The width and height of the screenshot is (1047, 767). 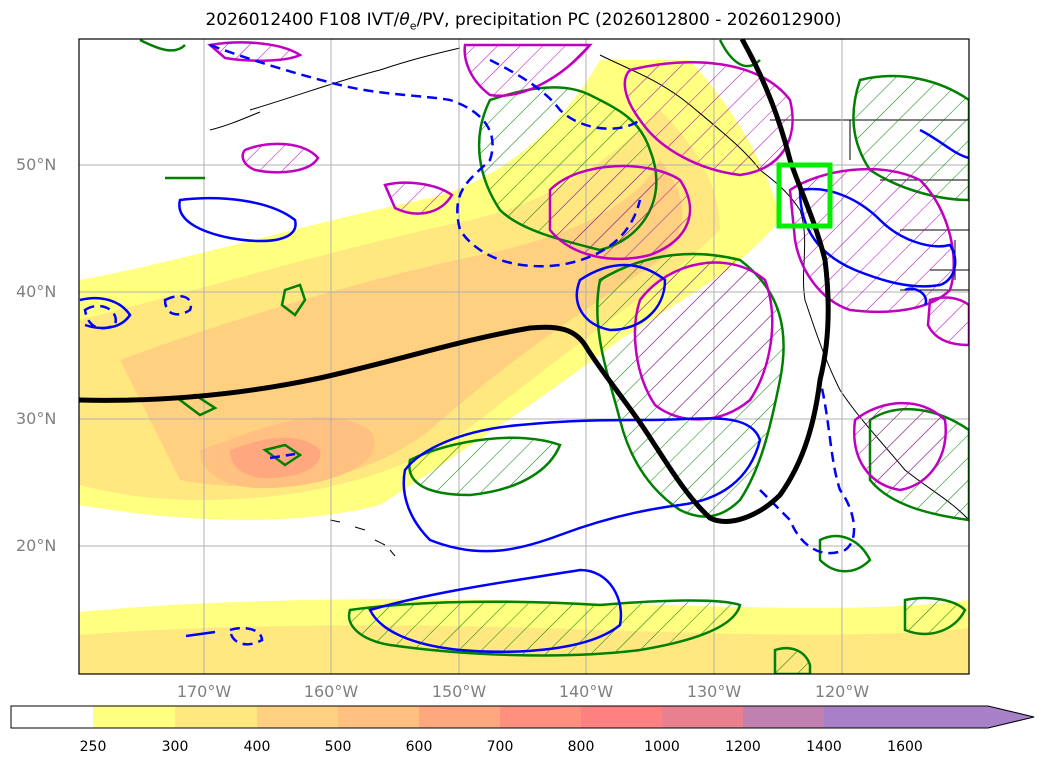 What do you see at coordinates (662, 747) in the screenshot?
I see `colorbar-label-1000: 1000` at bounding box center [662, 747].